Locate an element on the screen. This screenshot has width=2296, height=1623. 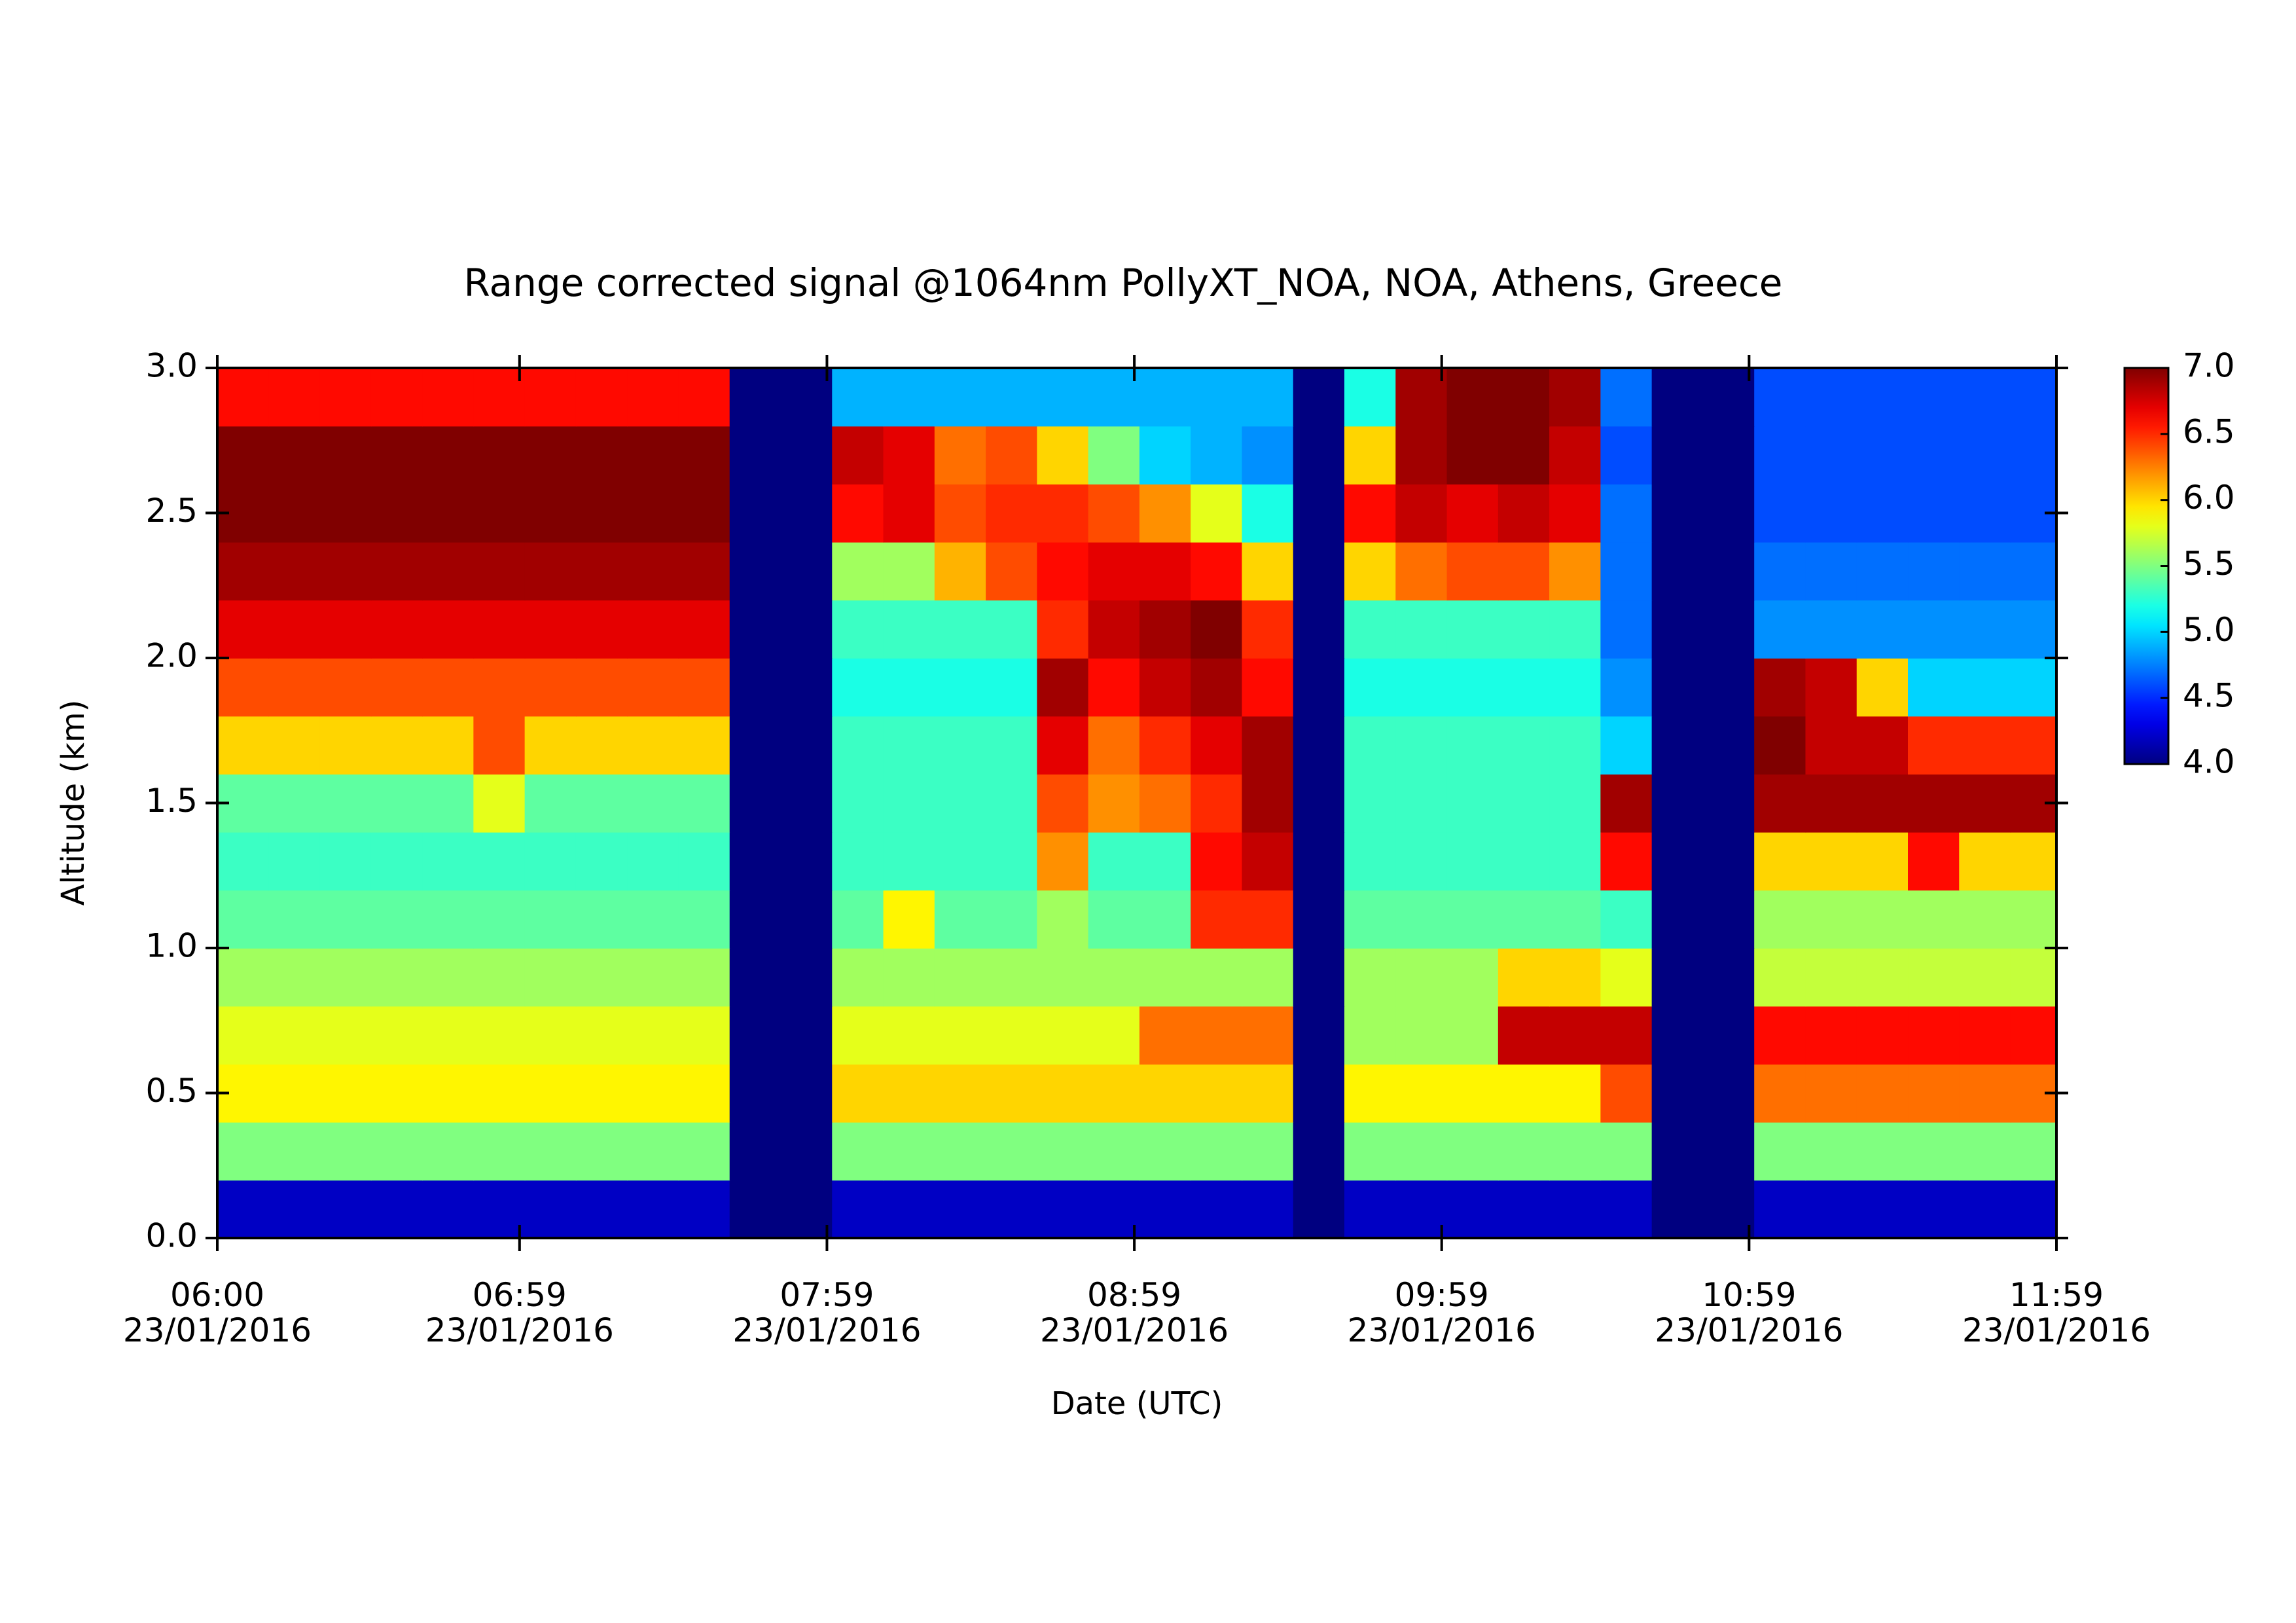
y-tick-label: 2.5 is located at coordinates (171, 511).